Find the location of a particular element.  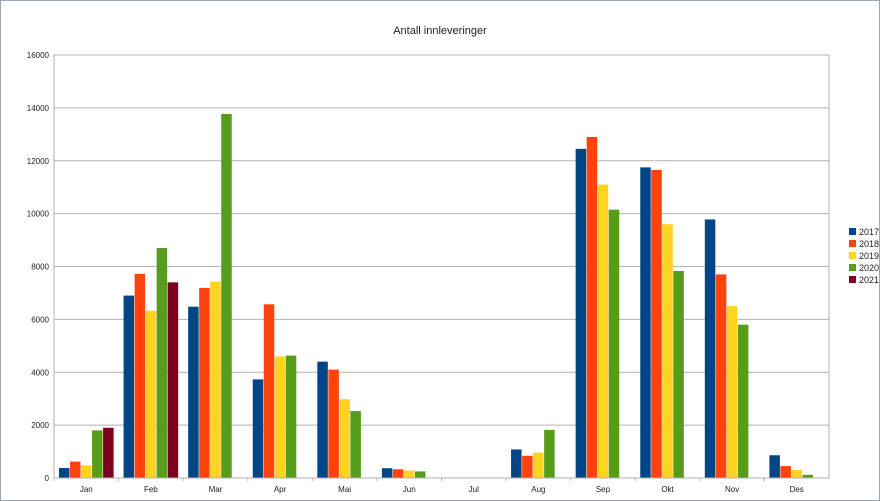

x-tick-label: Aug is located at coordinates (538, 489).